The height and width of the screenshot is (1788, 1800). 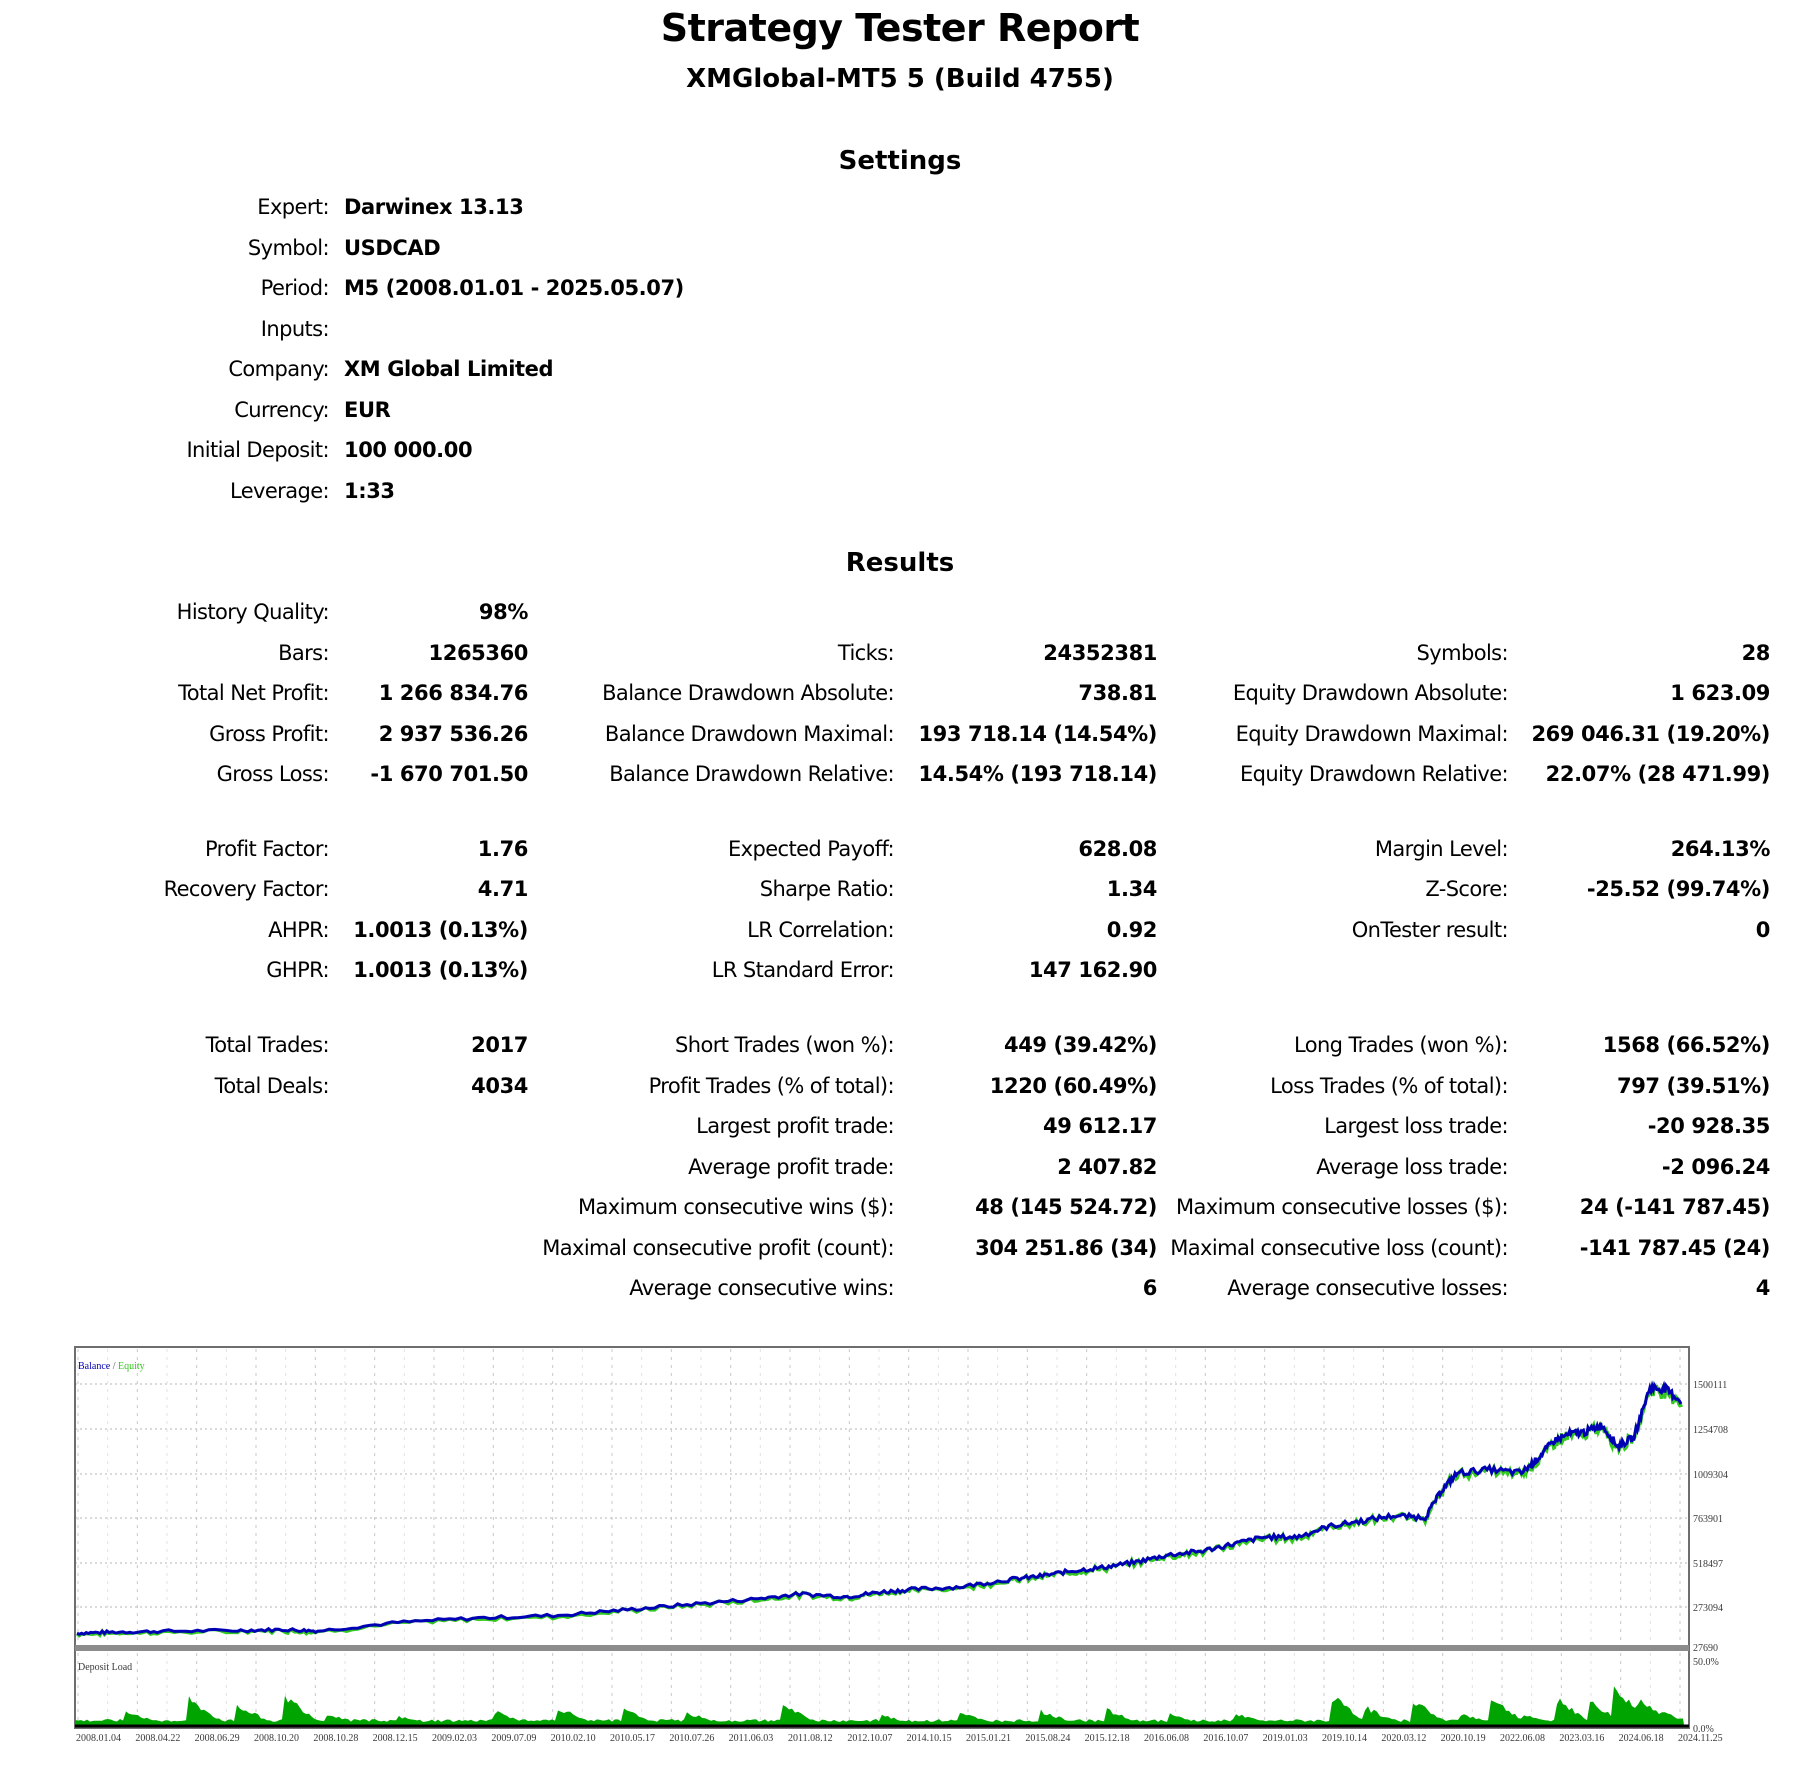 What do you see at coordinates (335, 1738) in the screenshot?
I see `x-tick-label: 2008.10.28` at bounding box center [335, 1738].